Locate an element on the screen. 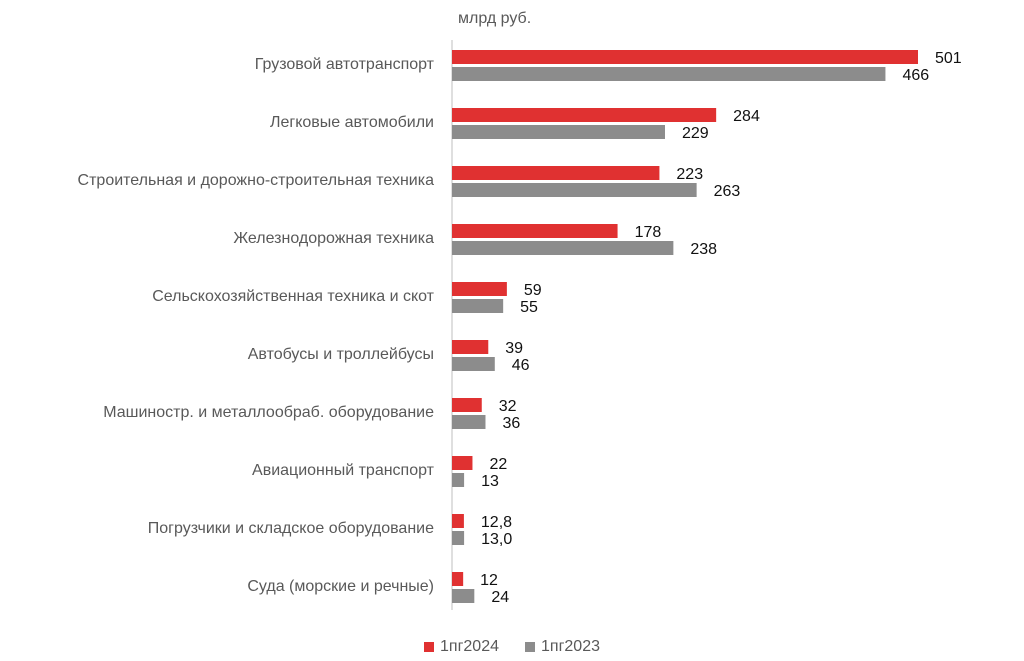 This screenshot has width=1024, height=661. data-label-series-1: 284 is located at coordinates (746, 116).